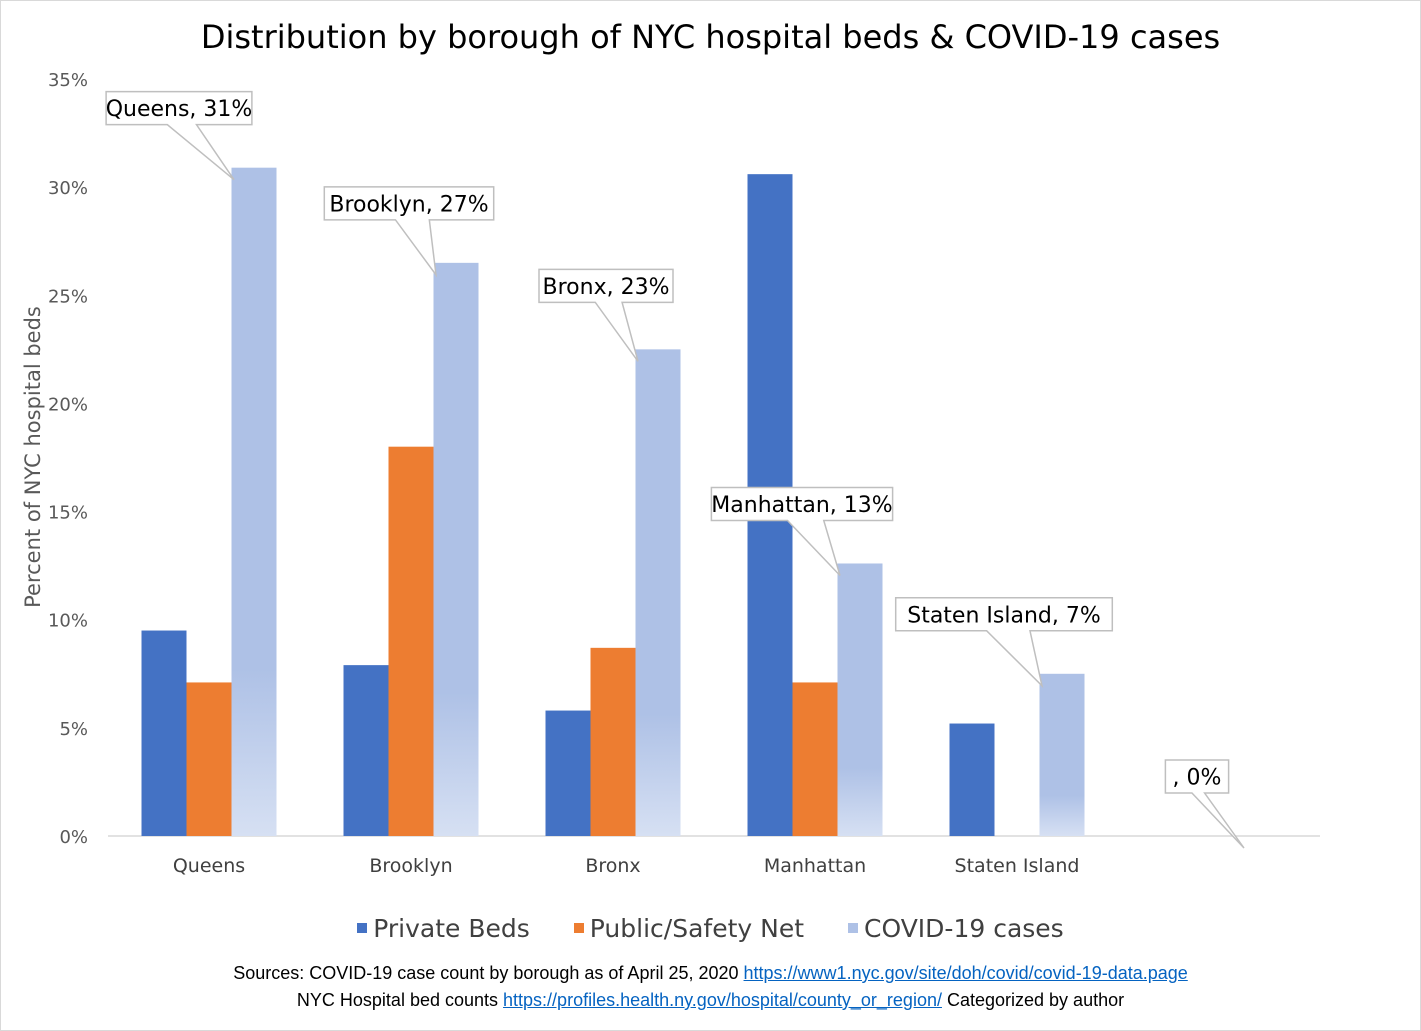  Describe the element at coordinates (1004, 643) in the screenshot. I see `callout-box-staten-island` at that location.